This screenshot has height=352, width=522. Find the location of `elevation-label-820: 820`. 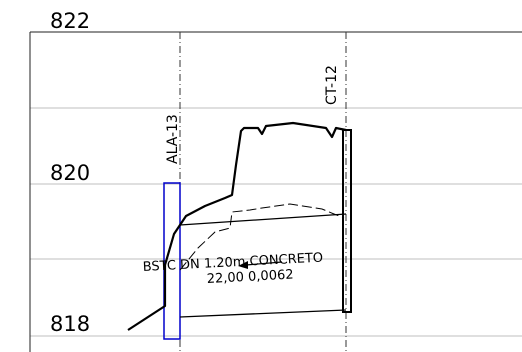

elevation-label-820: 820 is located at coordinates (70, 173).